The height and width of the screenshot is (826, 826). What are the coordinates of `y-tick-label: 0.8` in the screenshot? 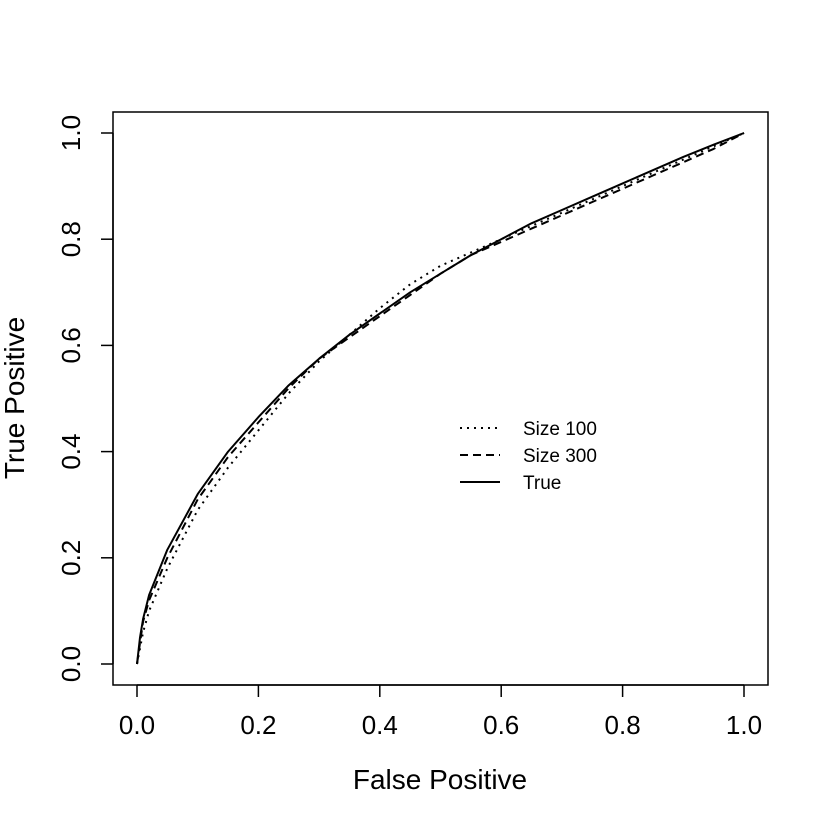 It's located at (71, 239).